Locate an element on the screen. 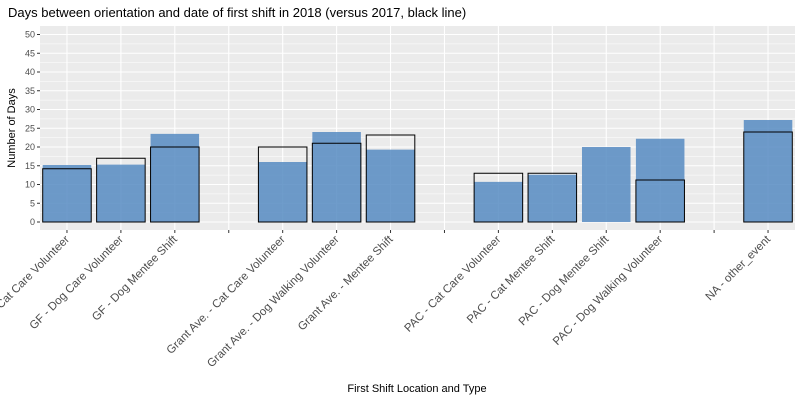 This screenshot has height=405, width=800. y-axis-label: Number of Days is located at coordinates (12, 128).